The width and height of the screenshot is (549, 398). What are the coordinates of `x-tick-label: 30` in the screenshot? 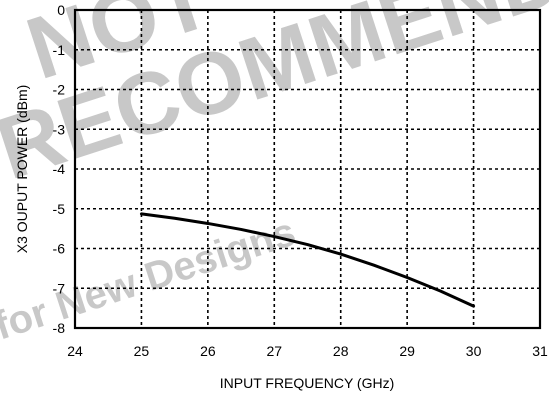 It's located at (474, 351).